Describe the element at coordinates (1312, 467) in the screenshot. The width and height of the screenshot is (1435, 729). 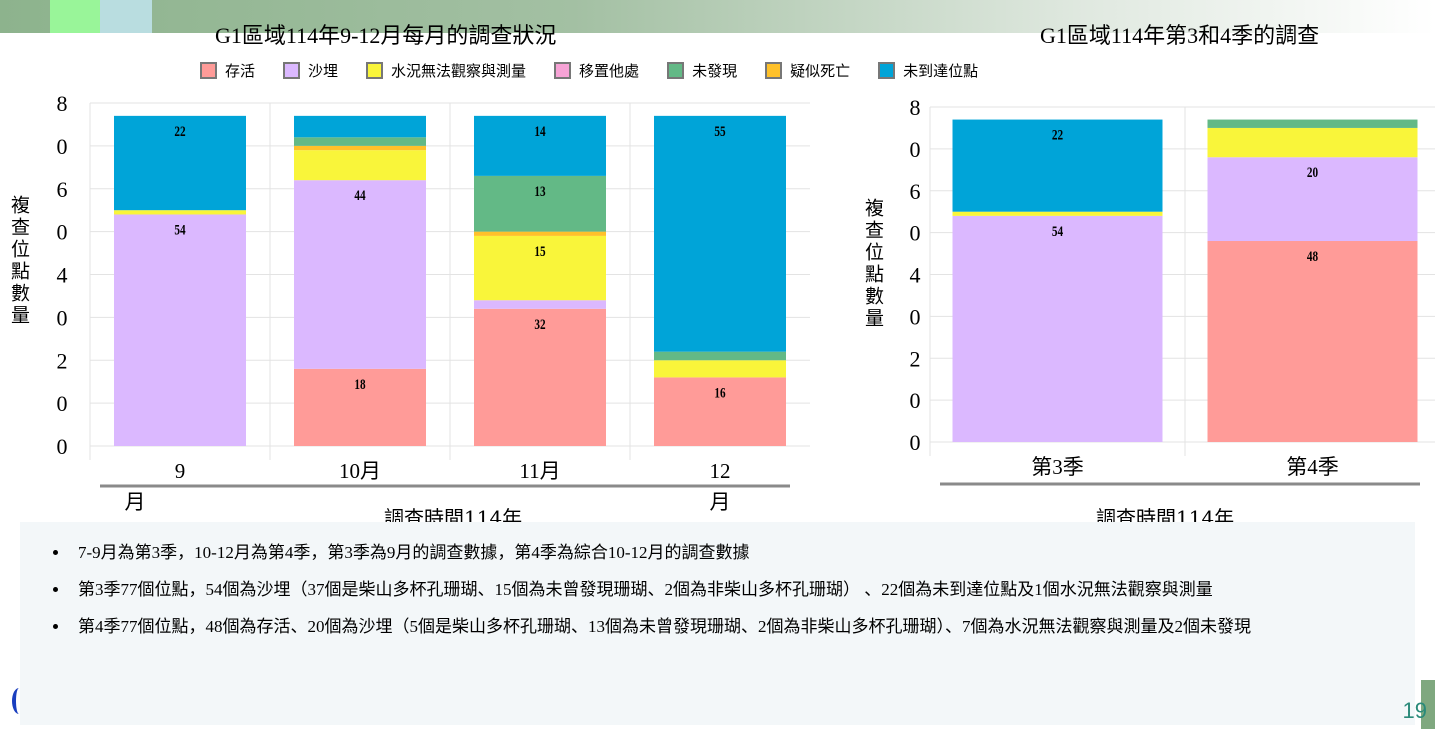
I see `x-tick-label: 第4季` at that location.